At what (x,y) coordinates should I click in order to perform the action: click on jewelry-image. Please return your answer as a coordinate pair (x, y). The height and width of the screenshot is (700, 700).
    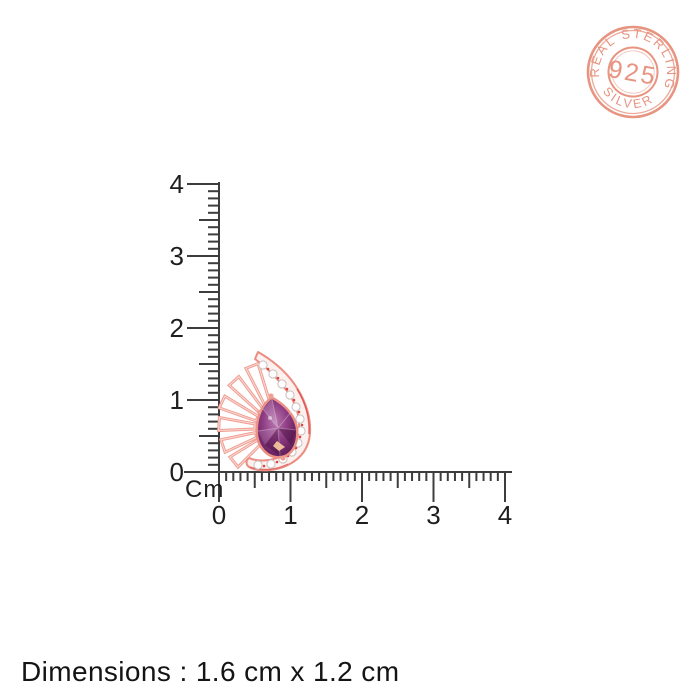
    Looking at the image, I should click on (264, 411).